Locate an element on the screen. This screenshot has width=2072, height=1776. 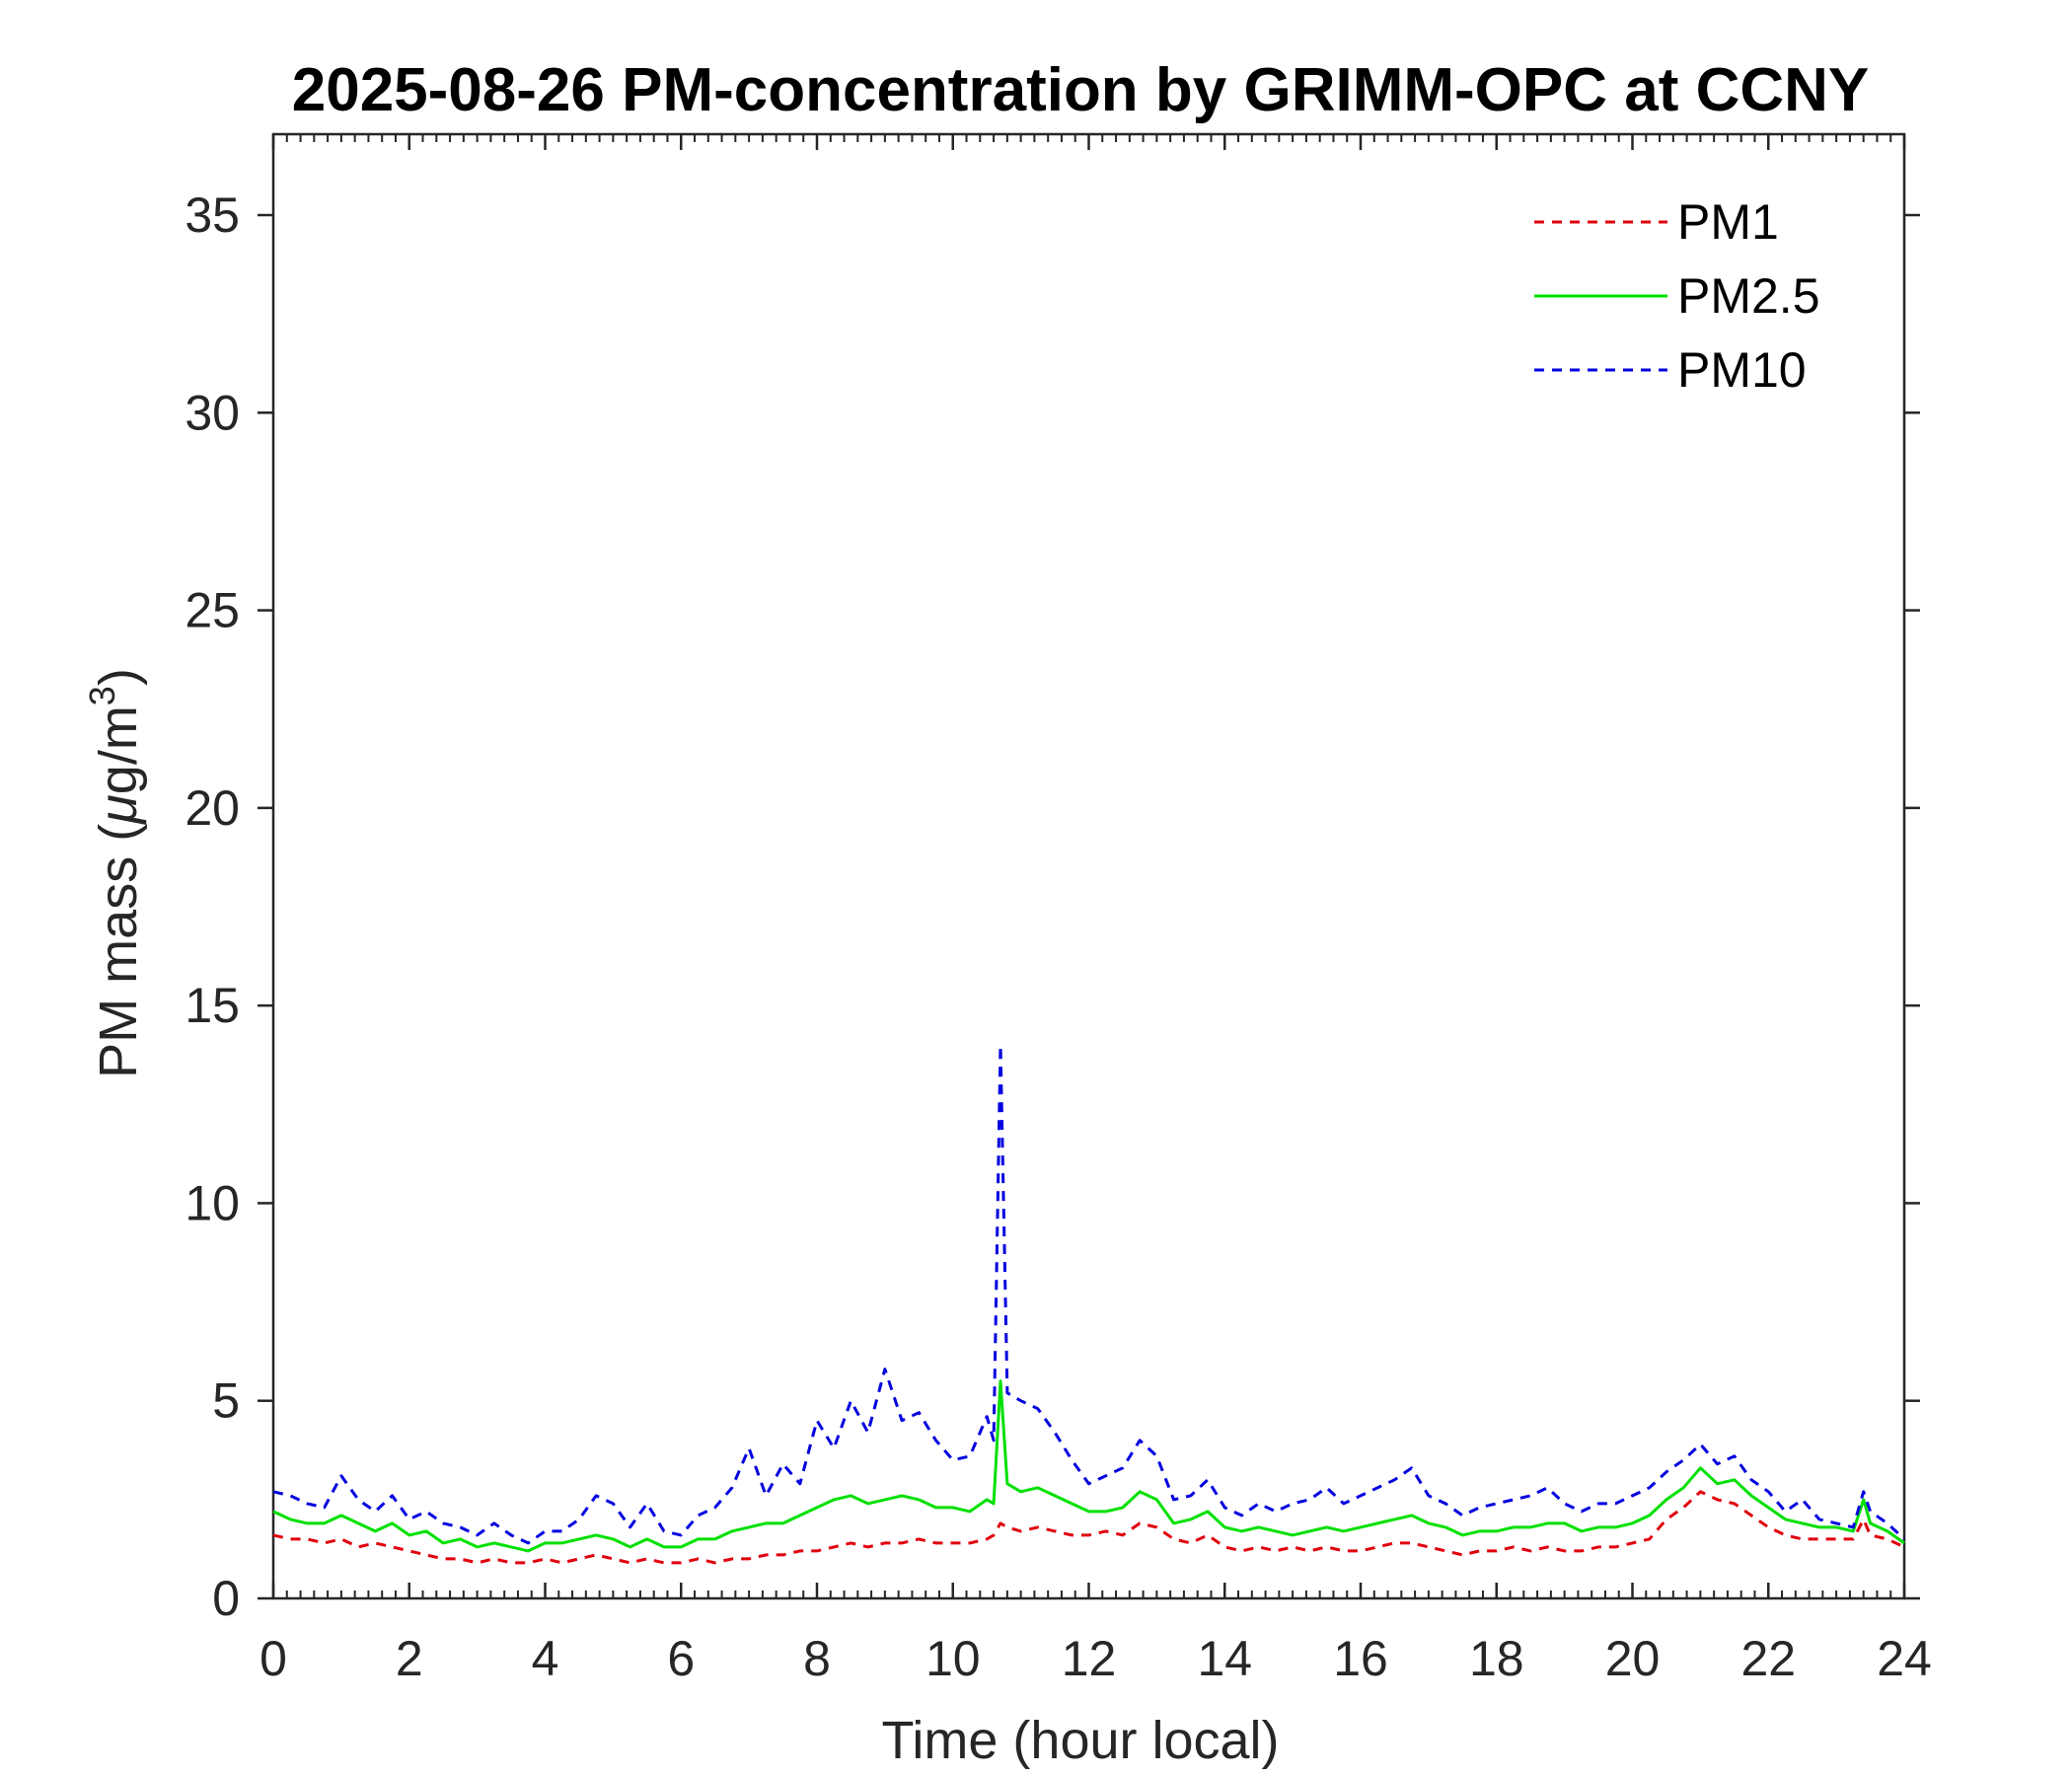
x-tick-label: 14 is located at coordinates (1224, 1659).